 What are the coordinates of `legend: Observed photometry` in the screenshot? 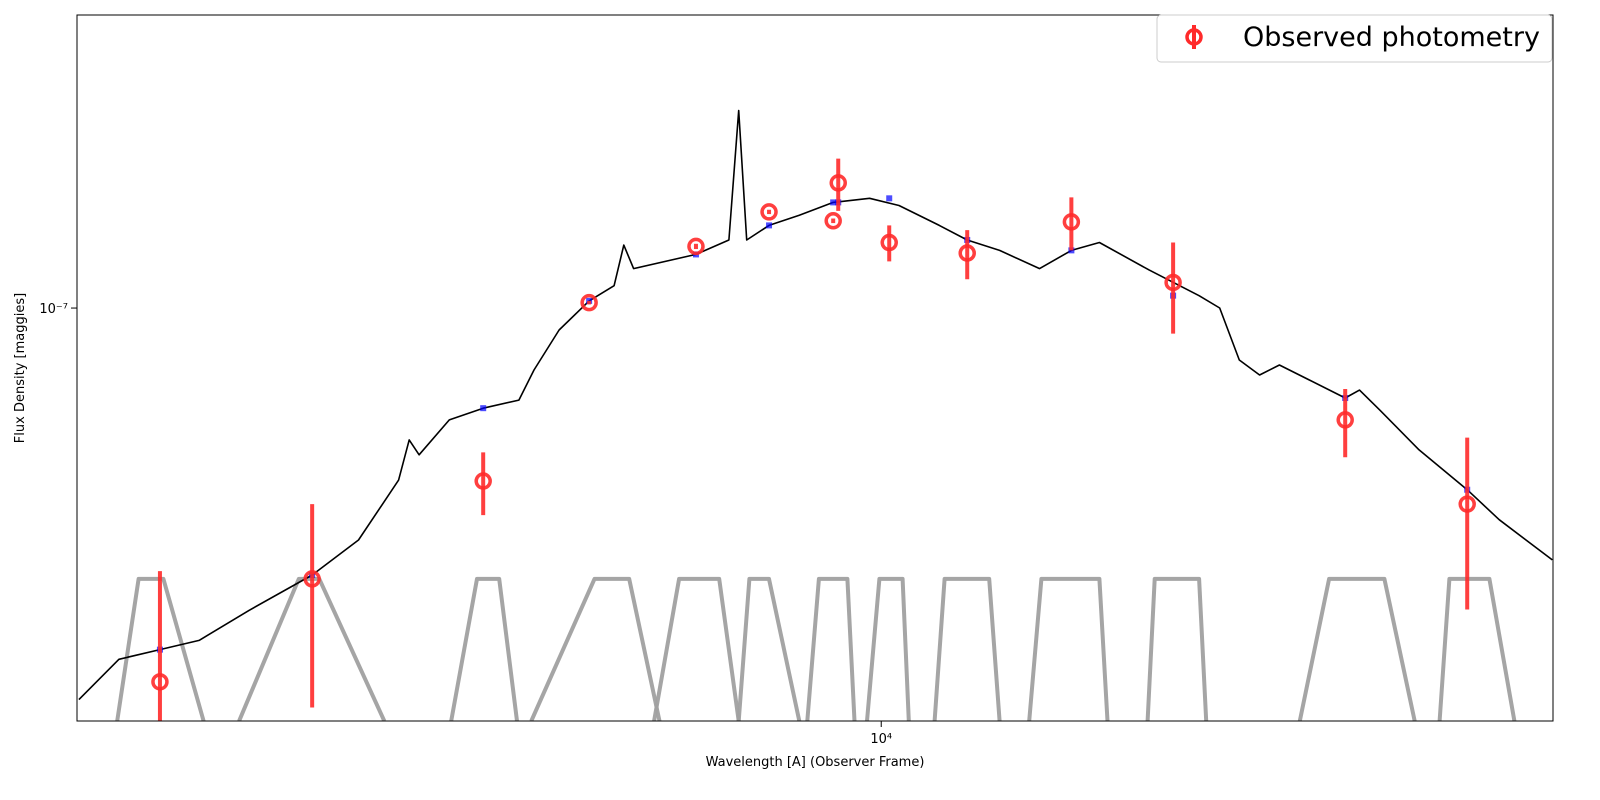 It's located at (1354, 38).